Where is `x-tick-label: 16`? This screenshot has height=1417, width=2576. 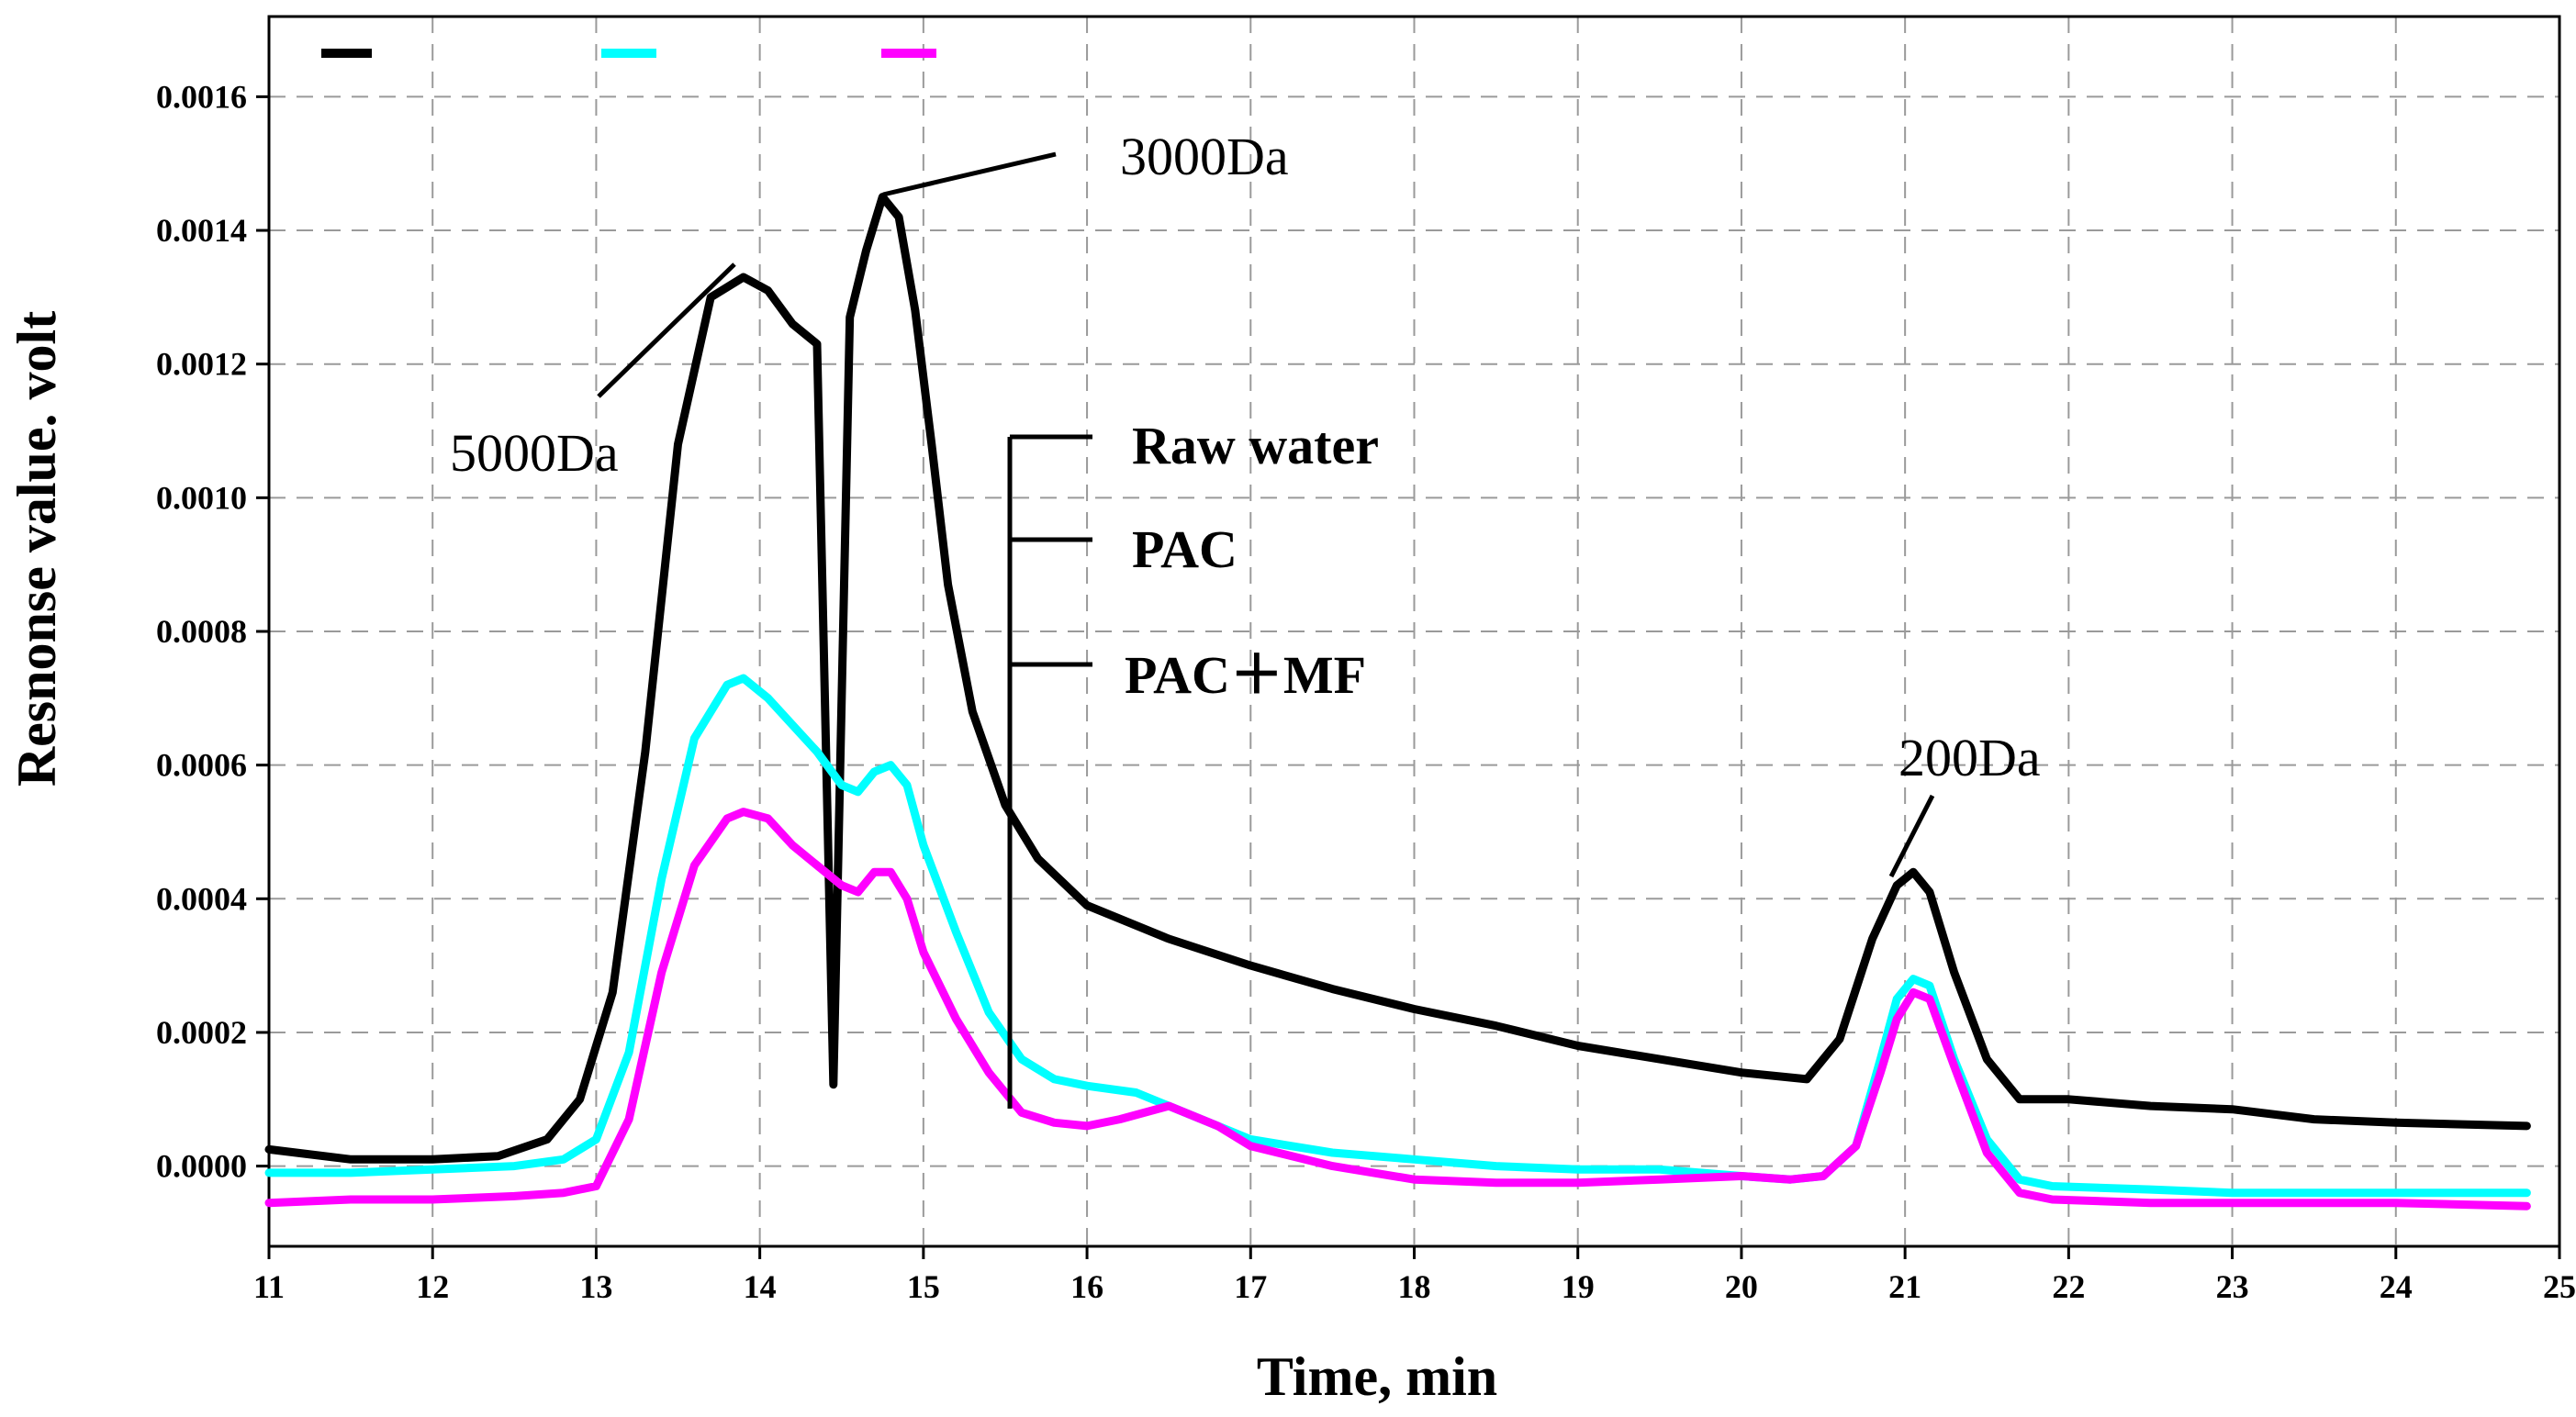
x-tick-label: 16 is located at coordinates (1086, 1287).